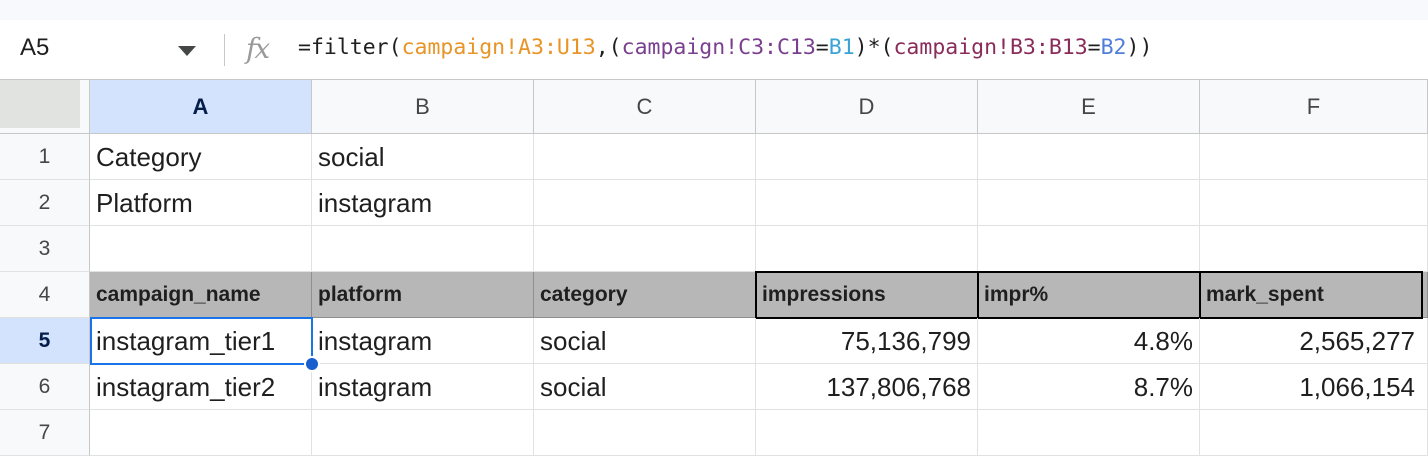 The height and width of the screenshot is (460, 1428). Describe the element at coordinates (1139, 47) in the screenshot. I see `formula-part: ))` at that location.